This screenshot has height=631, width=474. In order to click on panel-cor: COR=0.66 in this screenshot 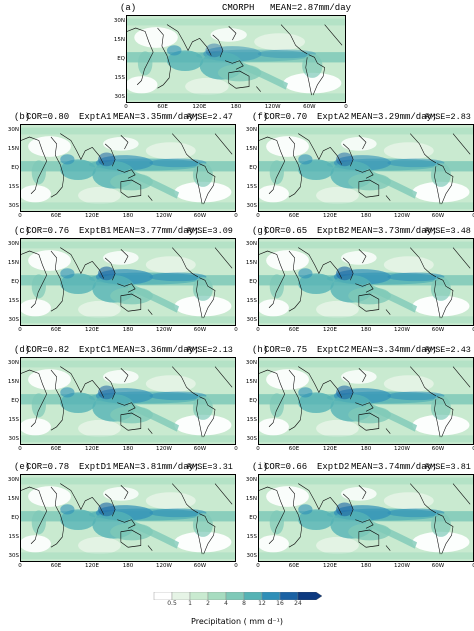, I will do `click(286, 467)`.